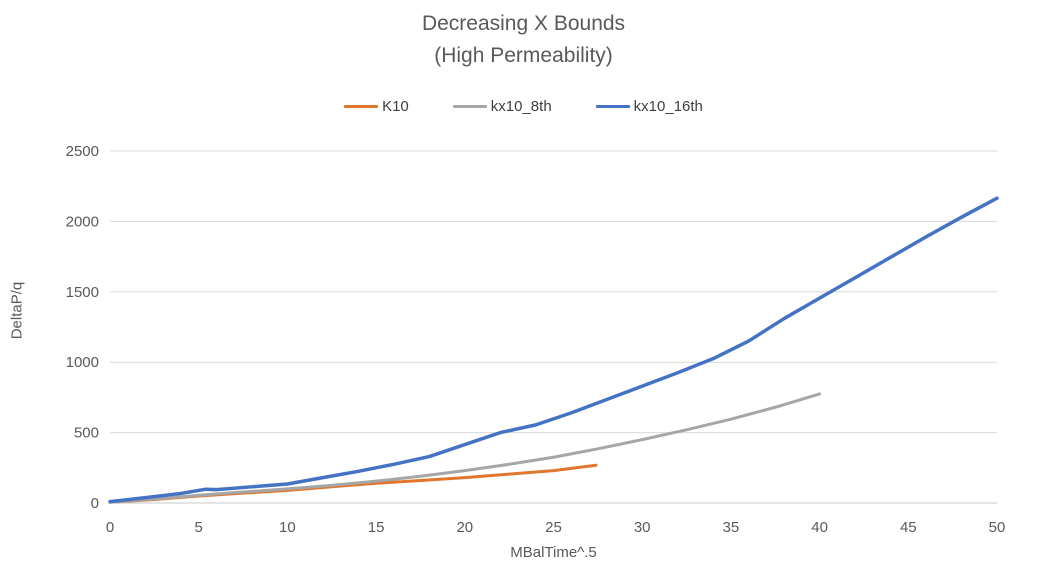 The image size is (1047, 576). What do you see at coordinates (469, 106) in the screenshot?
I see `legend-swatch-kx10_8th` at bounding box center [469, 106].